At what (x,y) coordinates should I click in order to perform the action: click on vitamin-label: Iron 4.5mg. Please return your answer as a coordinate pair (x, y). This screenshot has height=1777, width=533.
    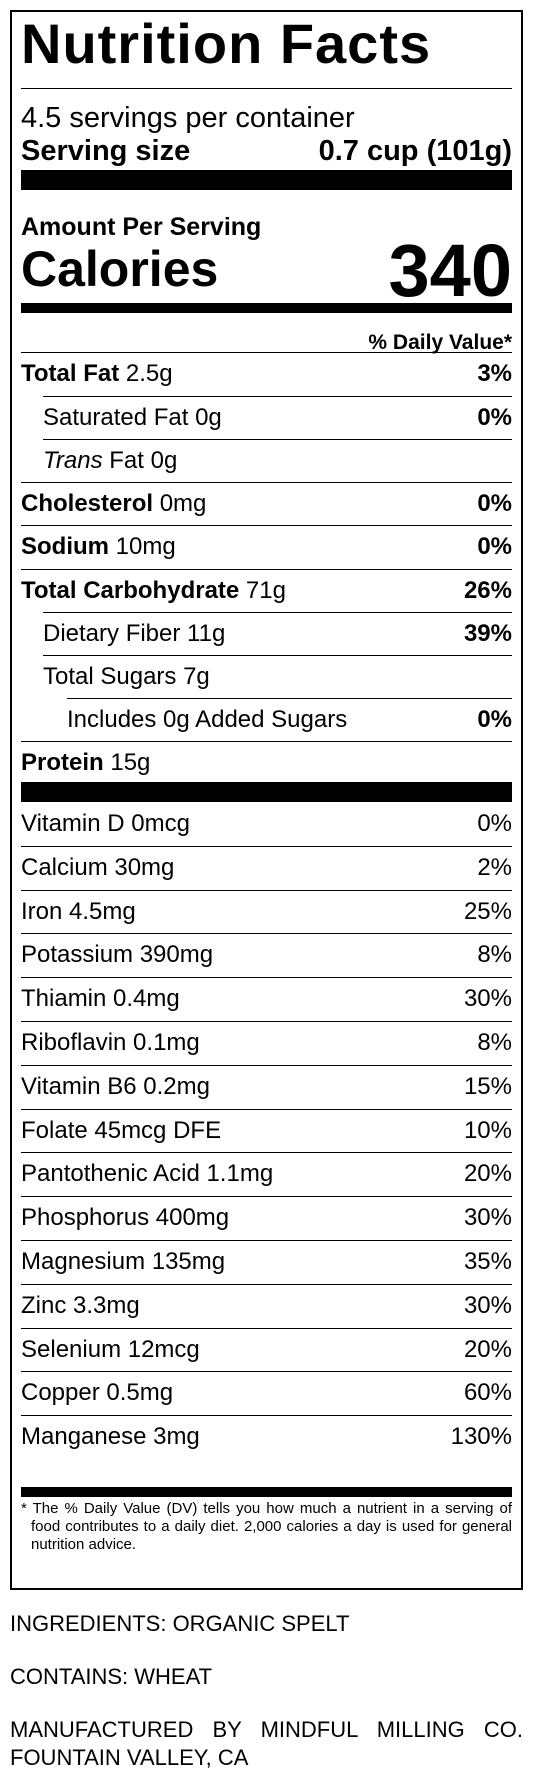
    Looking at the image, I should click on (78, 911).